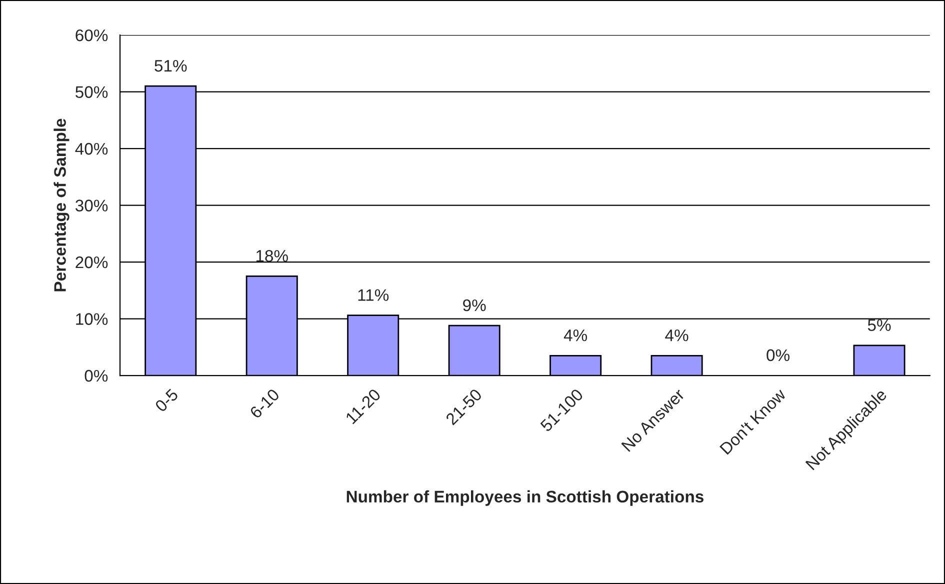 Image resolution: width=945 pixels, height=584 pixels. I want to click on data-label: 0%, so click(778, 355).